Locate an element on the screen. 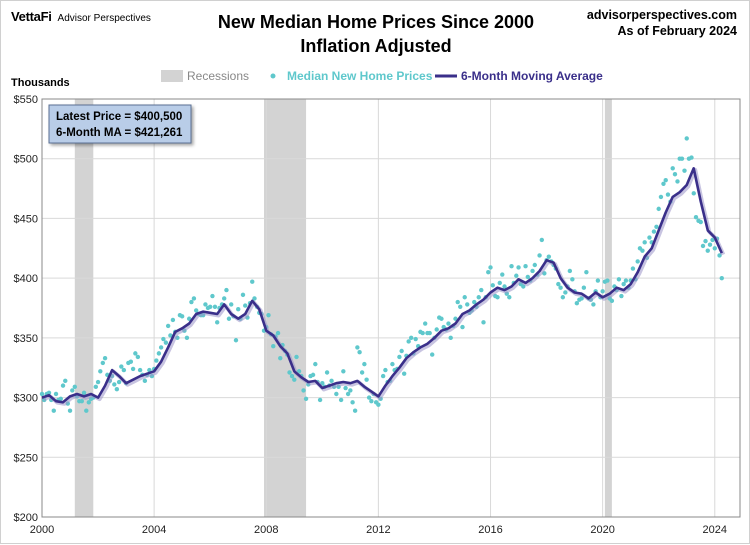  annotation-latest-price: Latest Price = $400,500 is located at coordinates (119, 117).